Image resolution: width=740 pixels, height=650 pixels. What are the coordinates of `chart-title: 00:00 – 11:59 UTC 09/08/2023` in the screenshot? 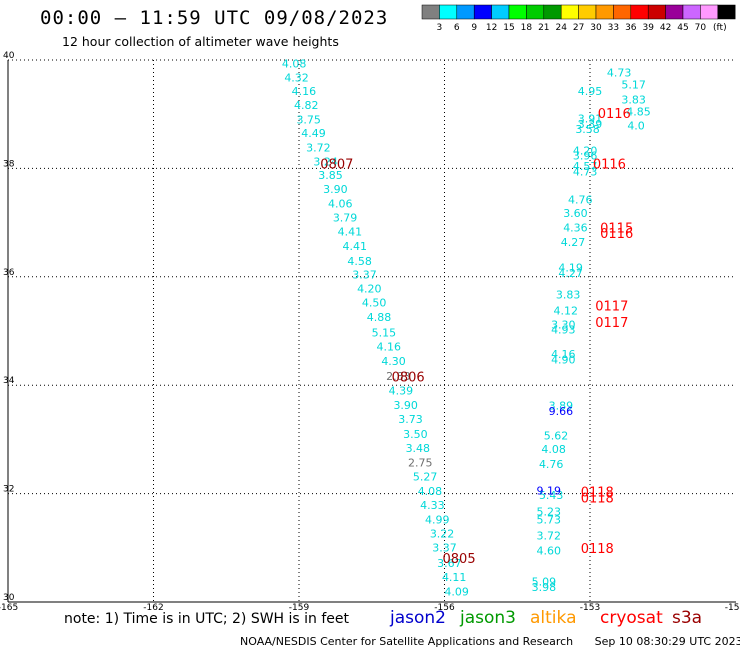 It's located at (214, 18).